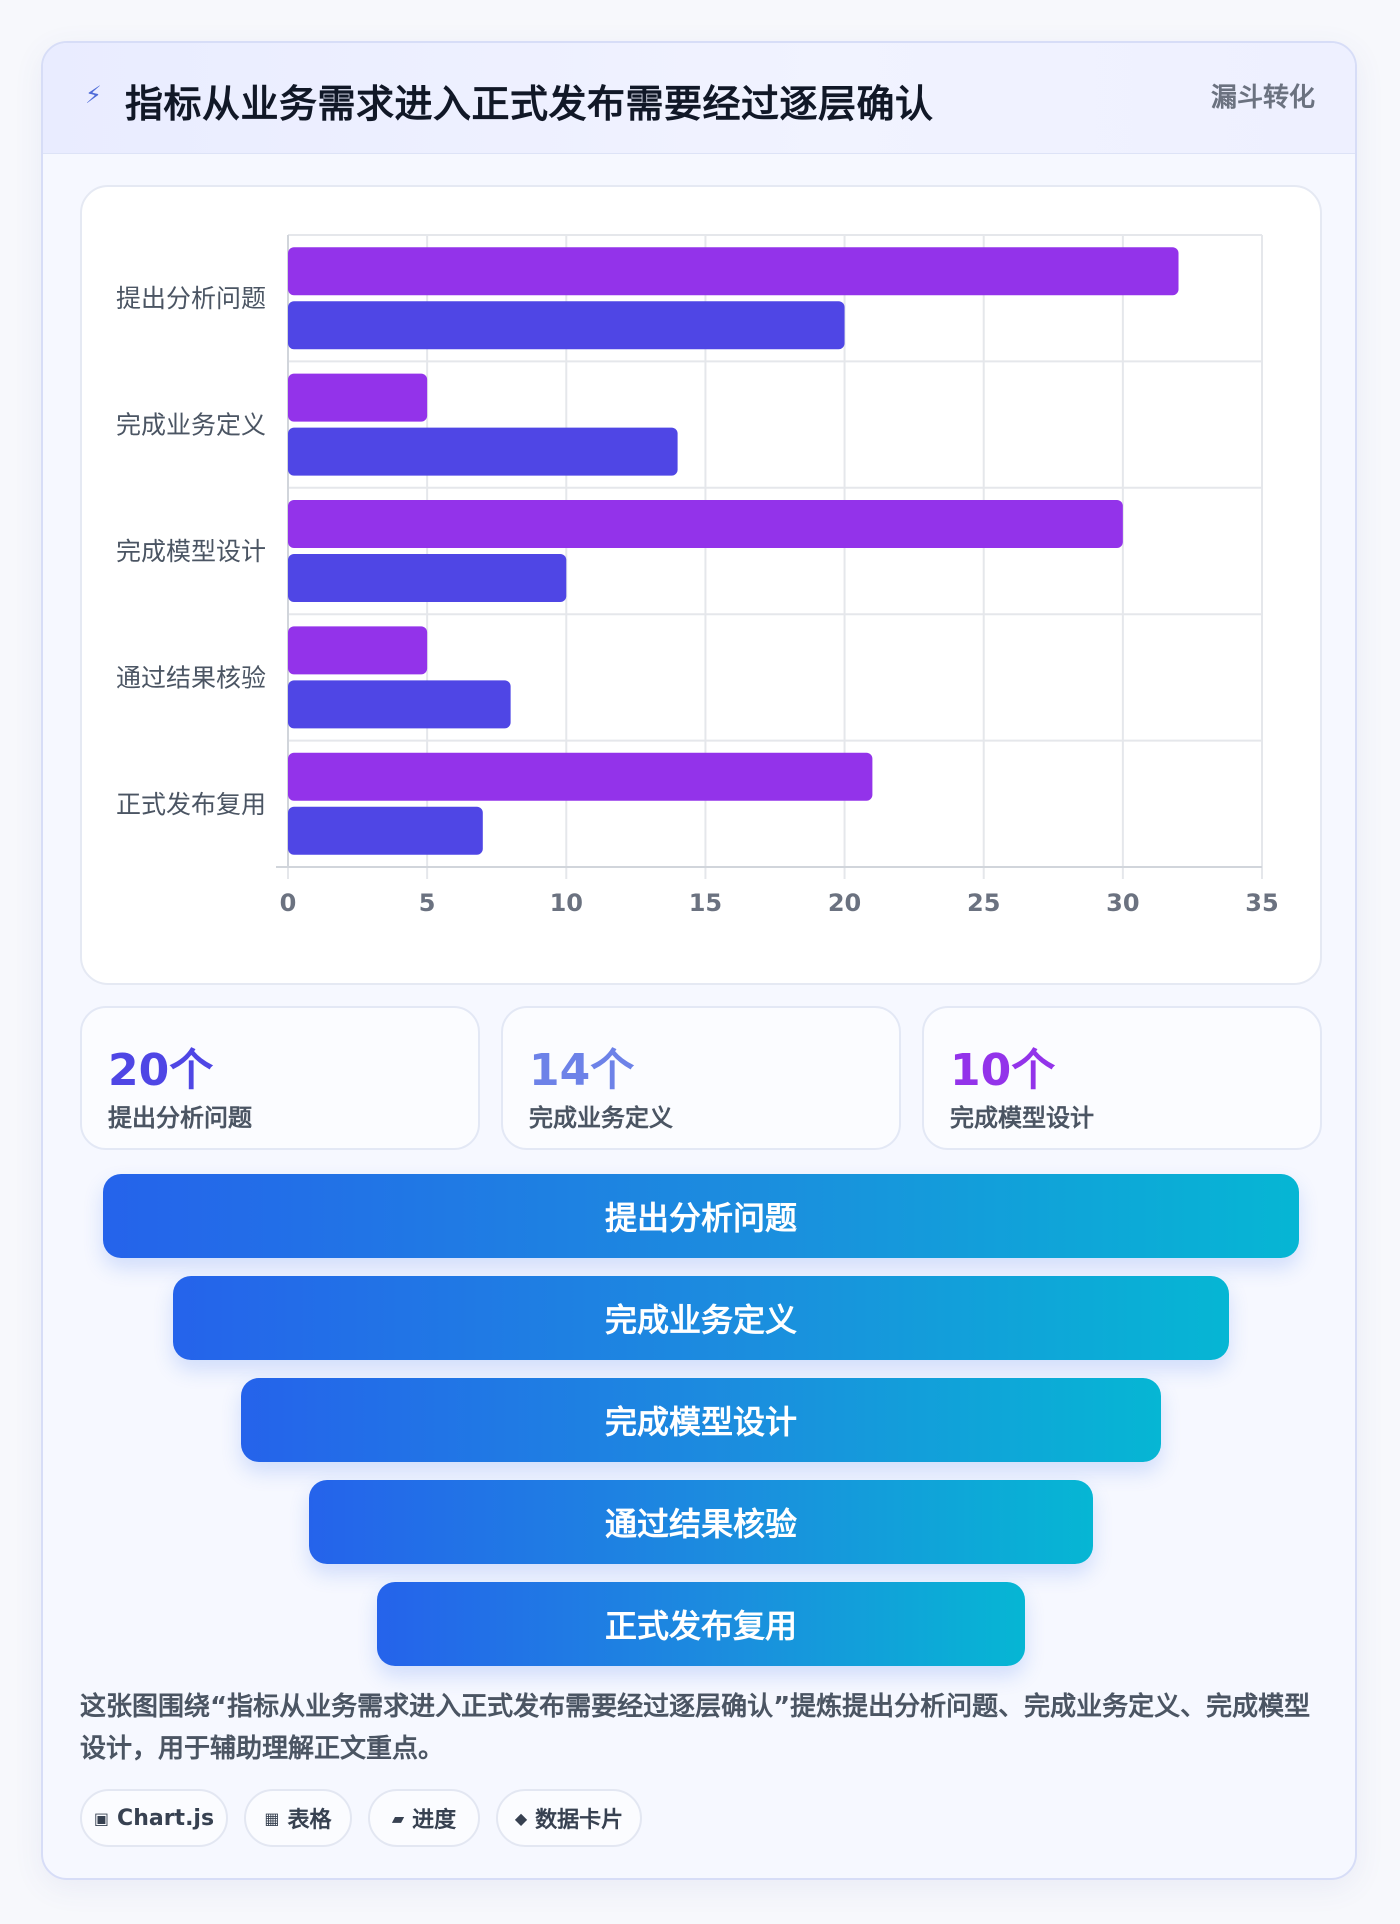  Describe the element at coordinates (701, 1318) in the screenshot. I see `funnel-step: 完成业务定义` at that location.